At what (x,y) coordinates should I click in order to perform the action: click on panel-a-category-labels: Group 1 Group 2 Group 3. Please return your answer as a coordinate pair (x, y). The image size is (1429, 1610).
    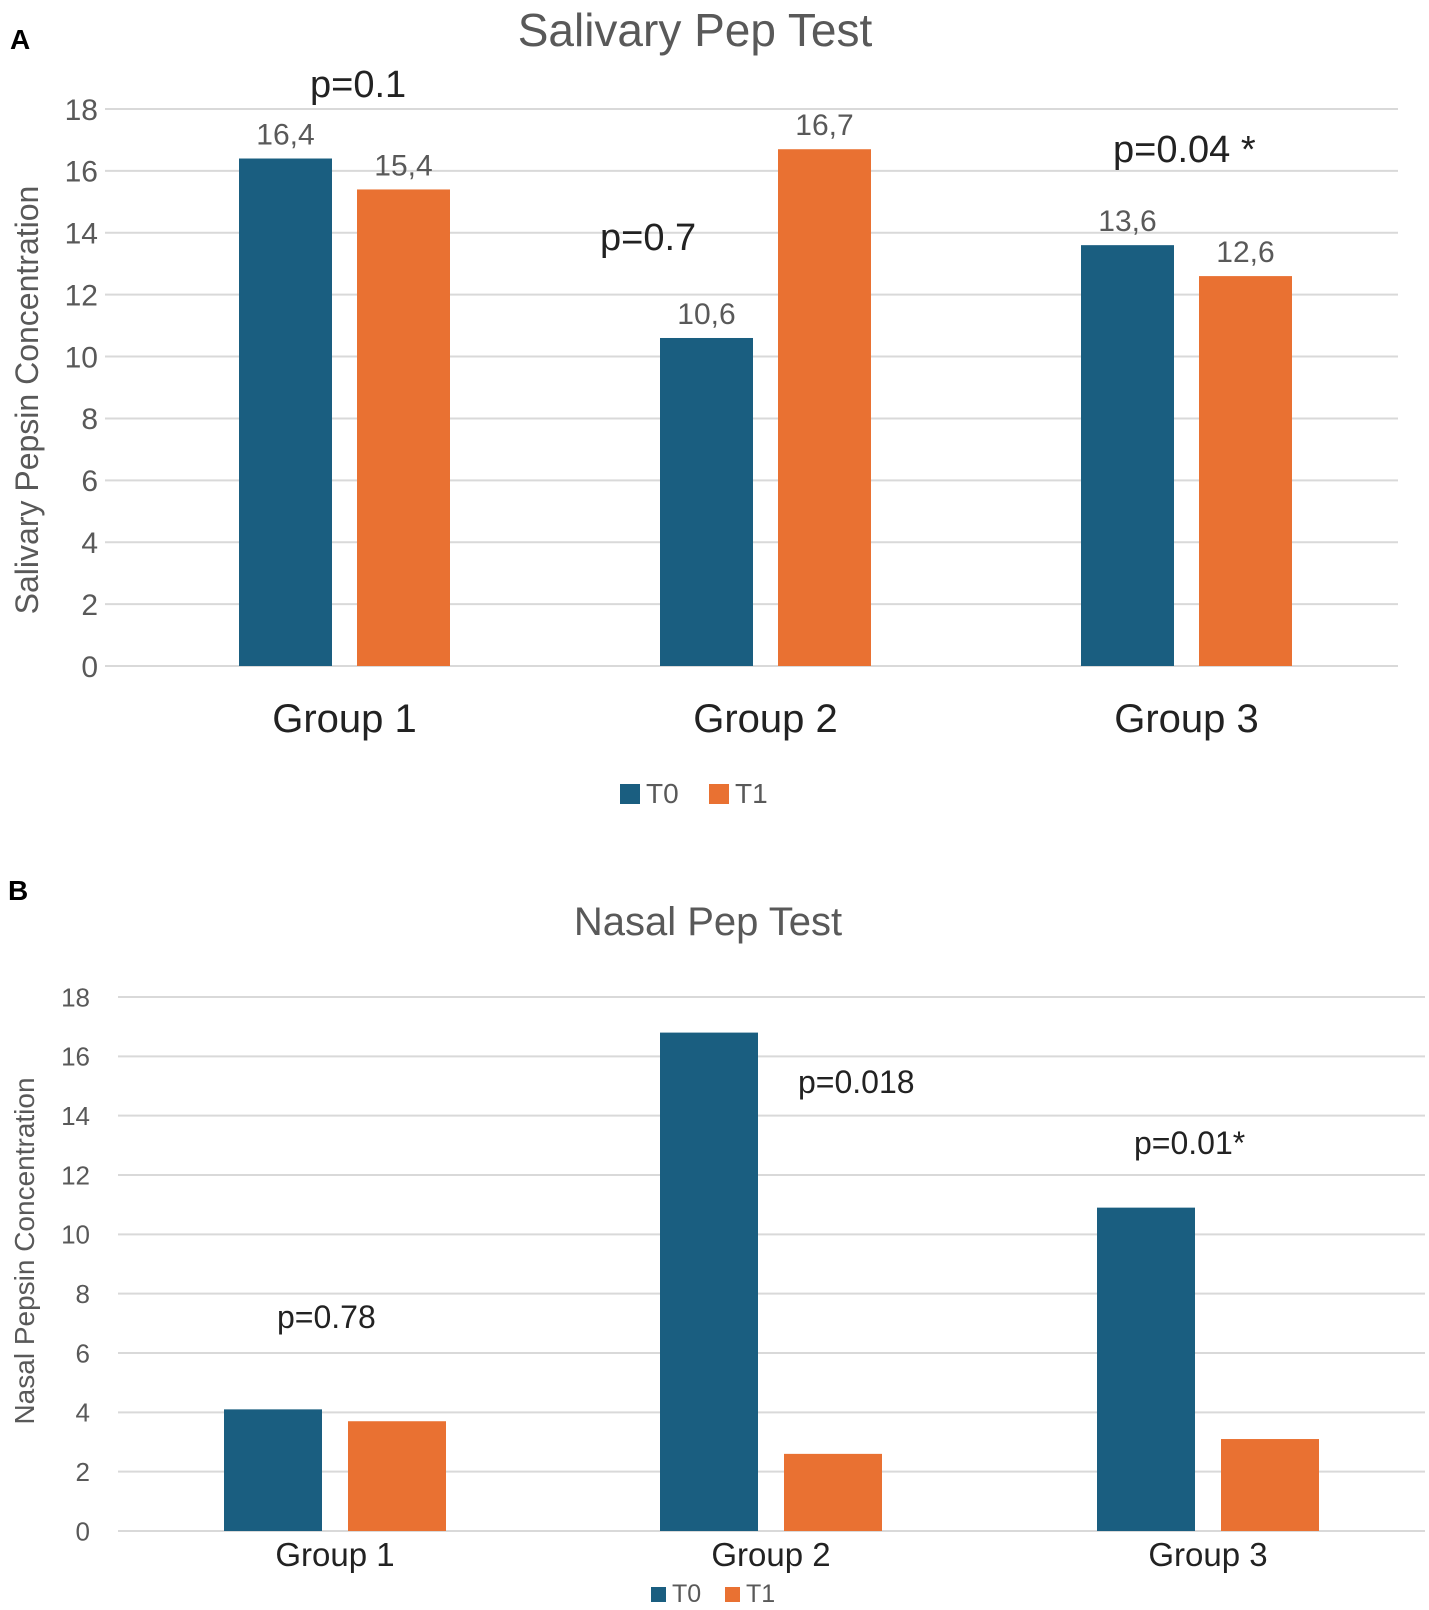
    Looking at the image, I should click on (765, 719).